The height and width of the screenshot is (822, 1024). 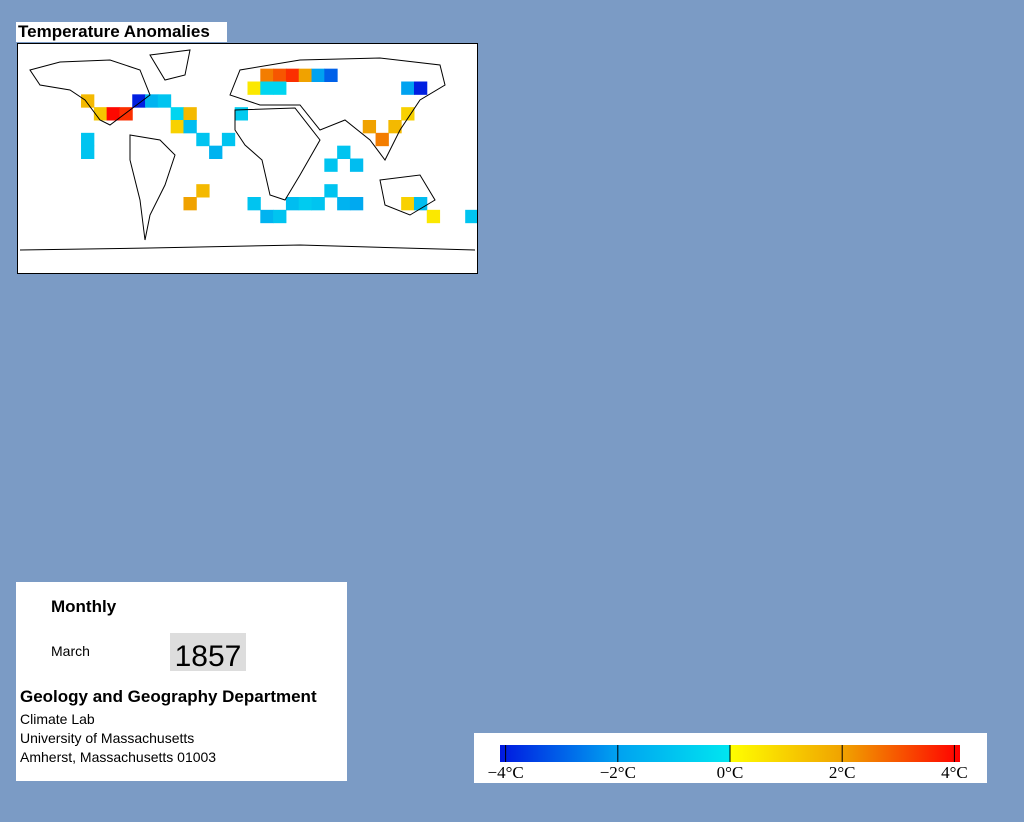 What do you see at coordinates (70, 651) in the screenshot?
I see `month: March` at bounding box center [70, 651].